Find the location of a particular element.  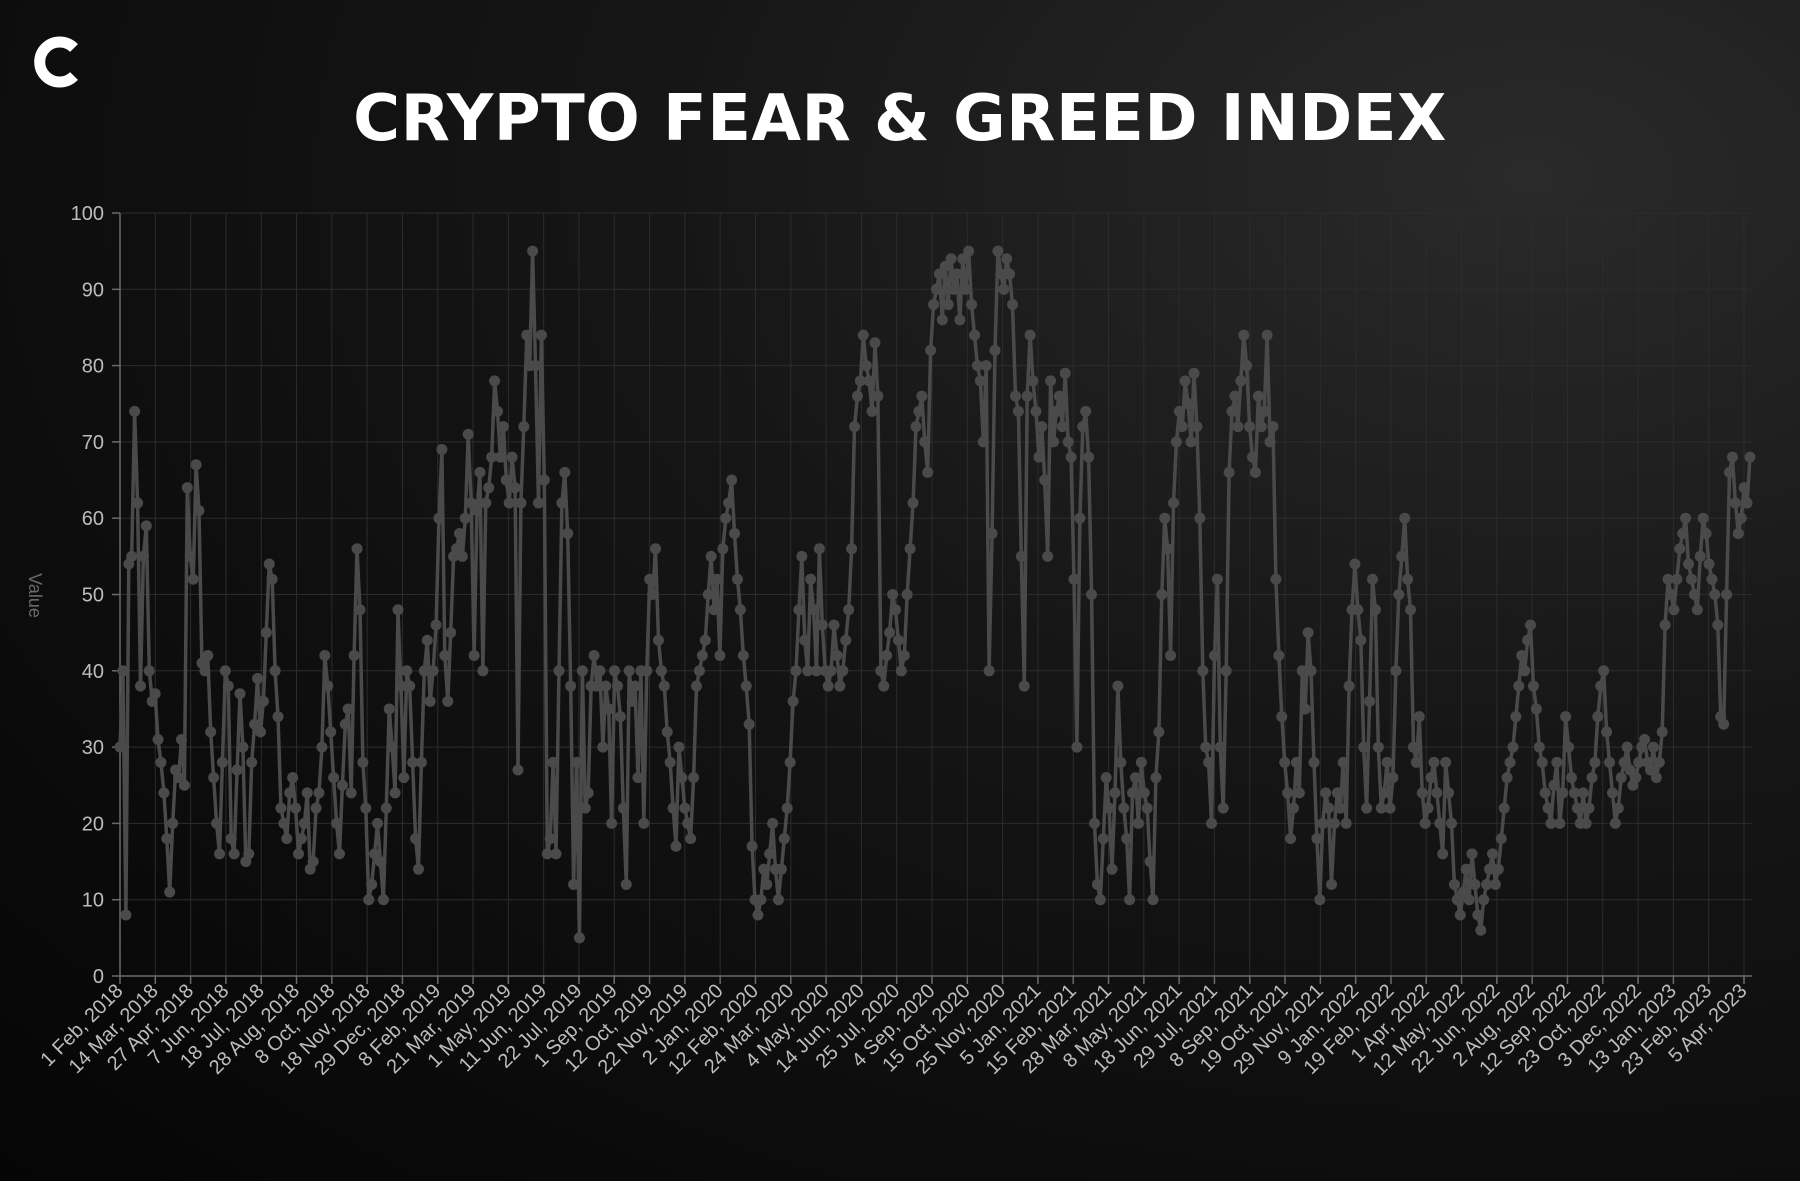

coin-logo-icon is located at coordinates (60, 62).